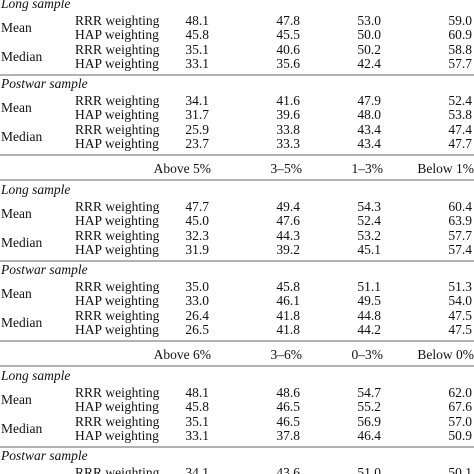  I want to click on cell: 59.0, so click(460, 20).